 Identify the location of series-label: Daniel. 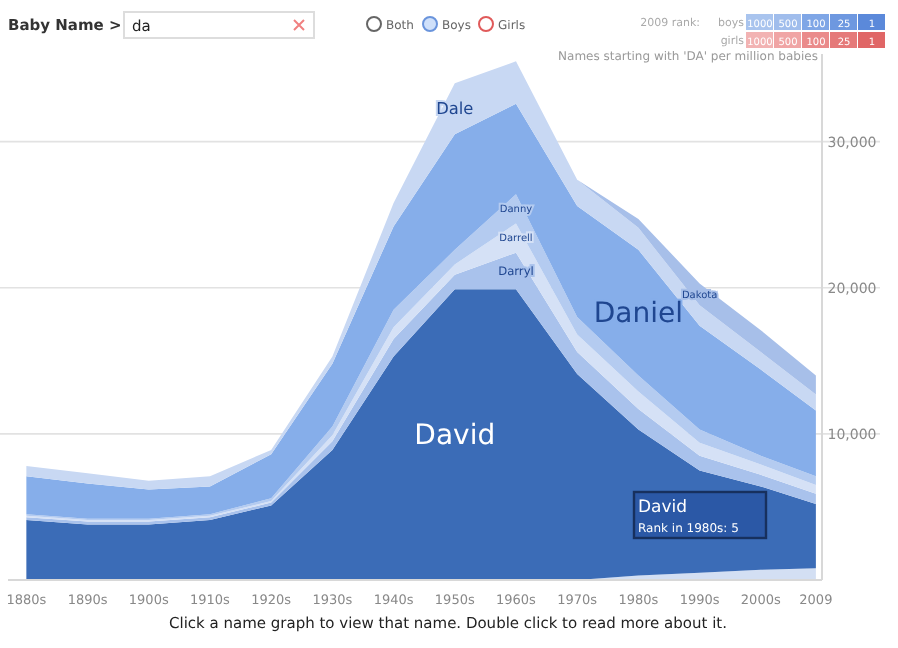
(638, 313).